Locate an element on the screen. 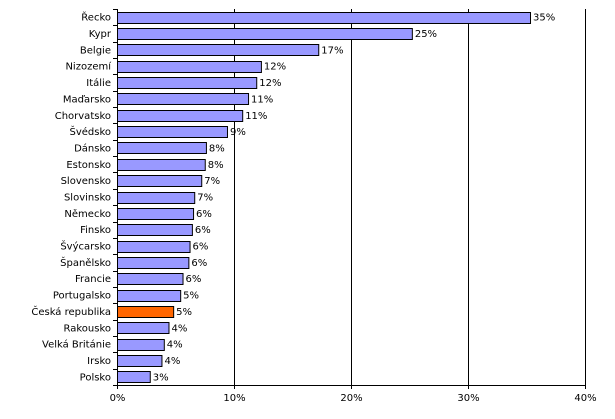 The height and width of the screenshot is (419, 615). data-label: 3% is located at coordinates (161, 377).